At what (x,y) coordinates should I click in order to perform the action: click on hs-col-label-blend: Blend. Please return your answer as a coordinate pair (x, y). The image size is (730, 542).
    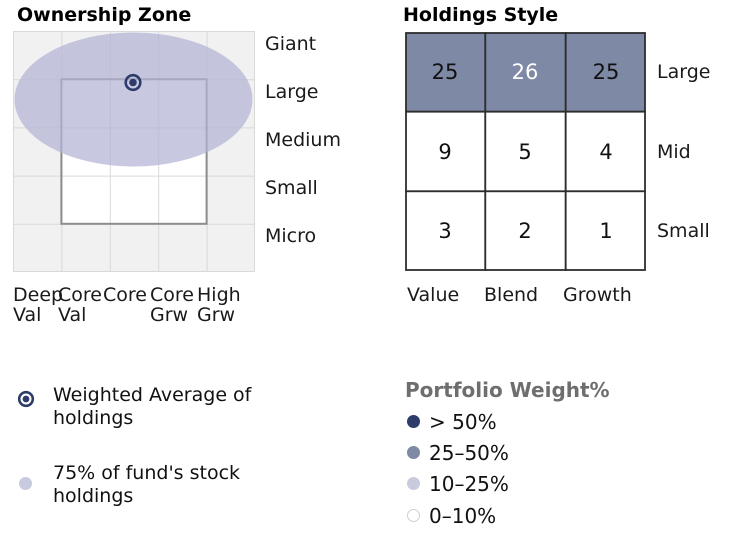
    Looking at the image, I should click on (511, 295).